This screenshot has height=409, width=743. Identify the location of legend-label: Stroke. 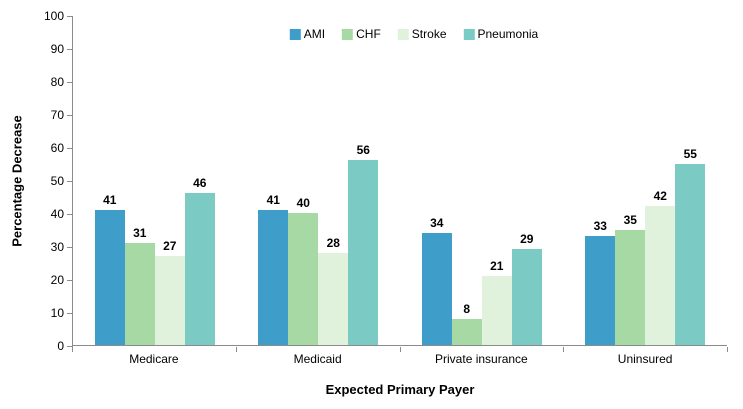
(429, 34).